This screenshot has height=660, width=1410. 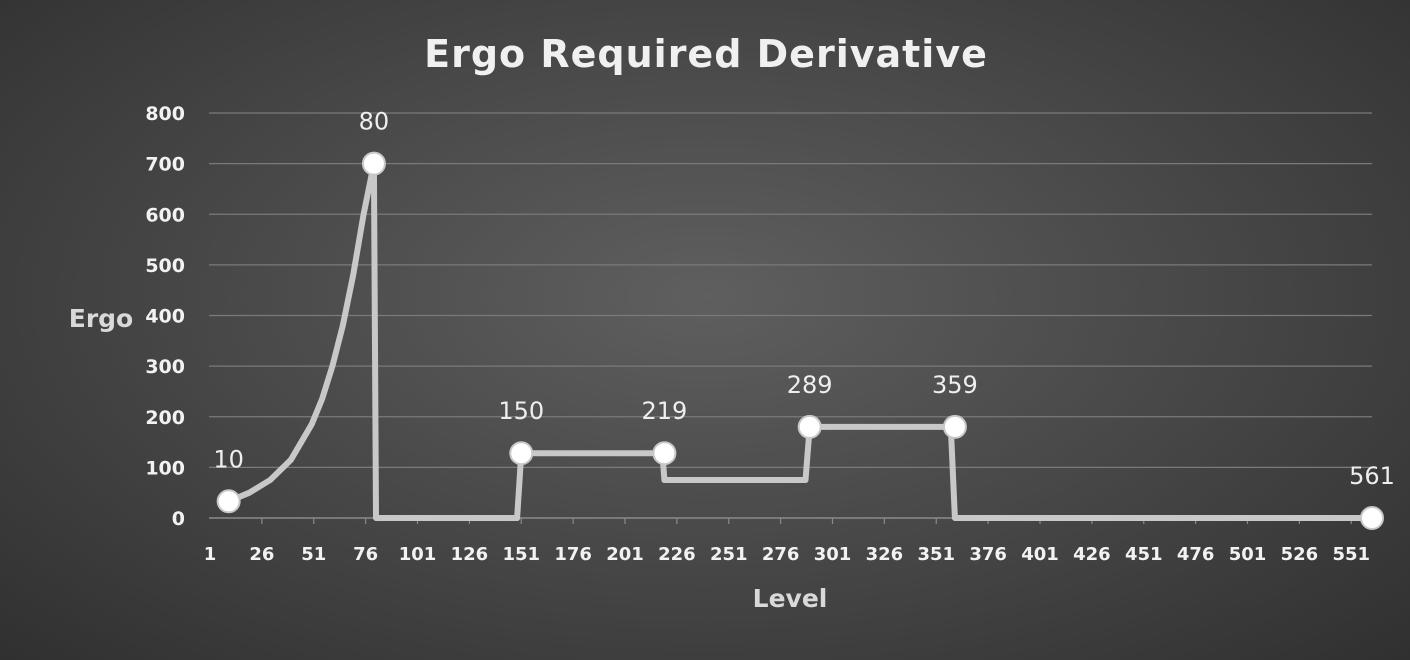 I want to click on x-tick-label: 326, so click(x=885, y=554).